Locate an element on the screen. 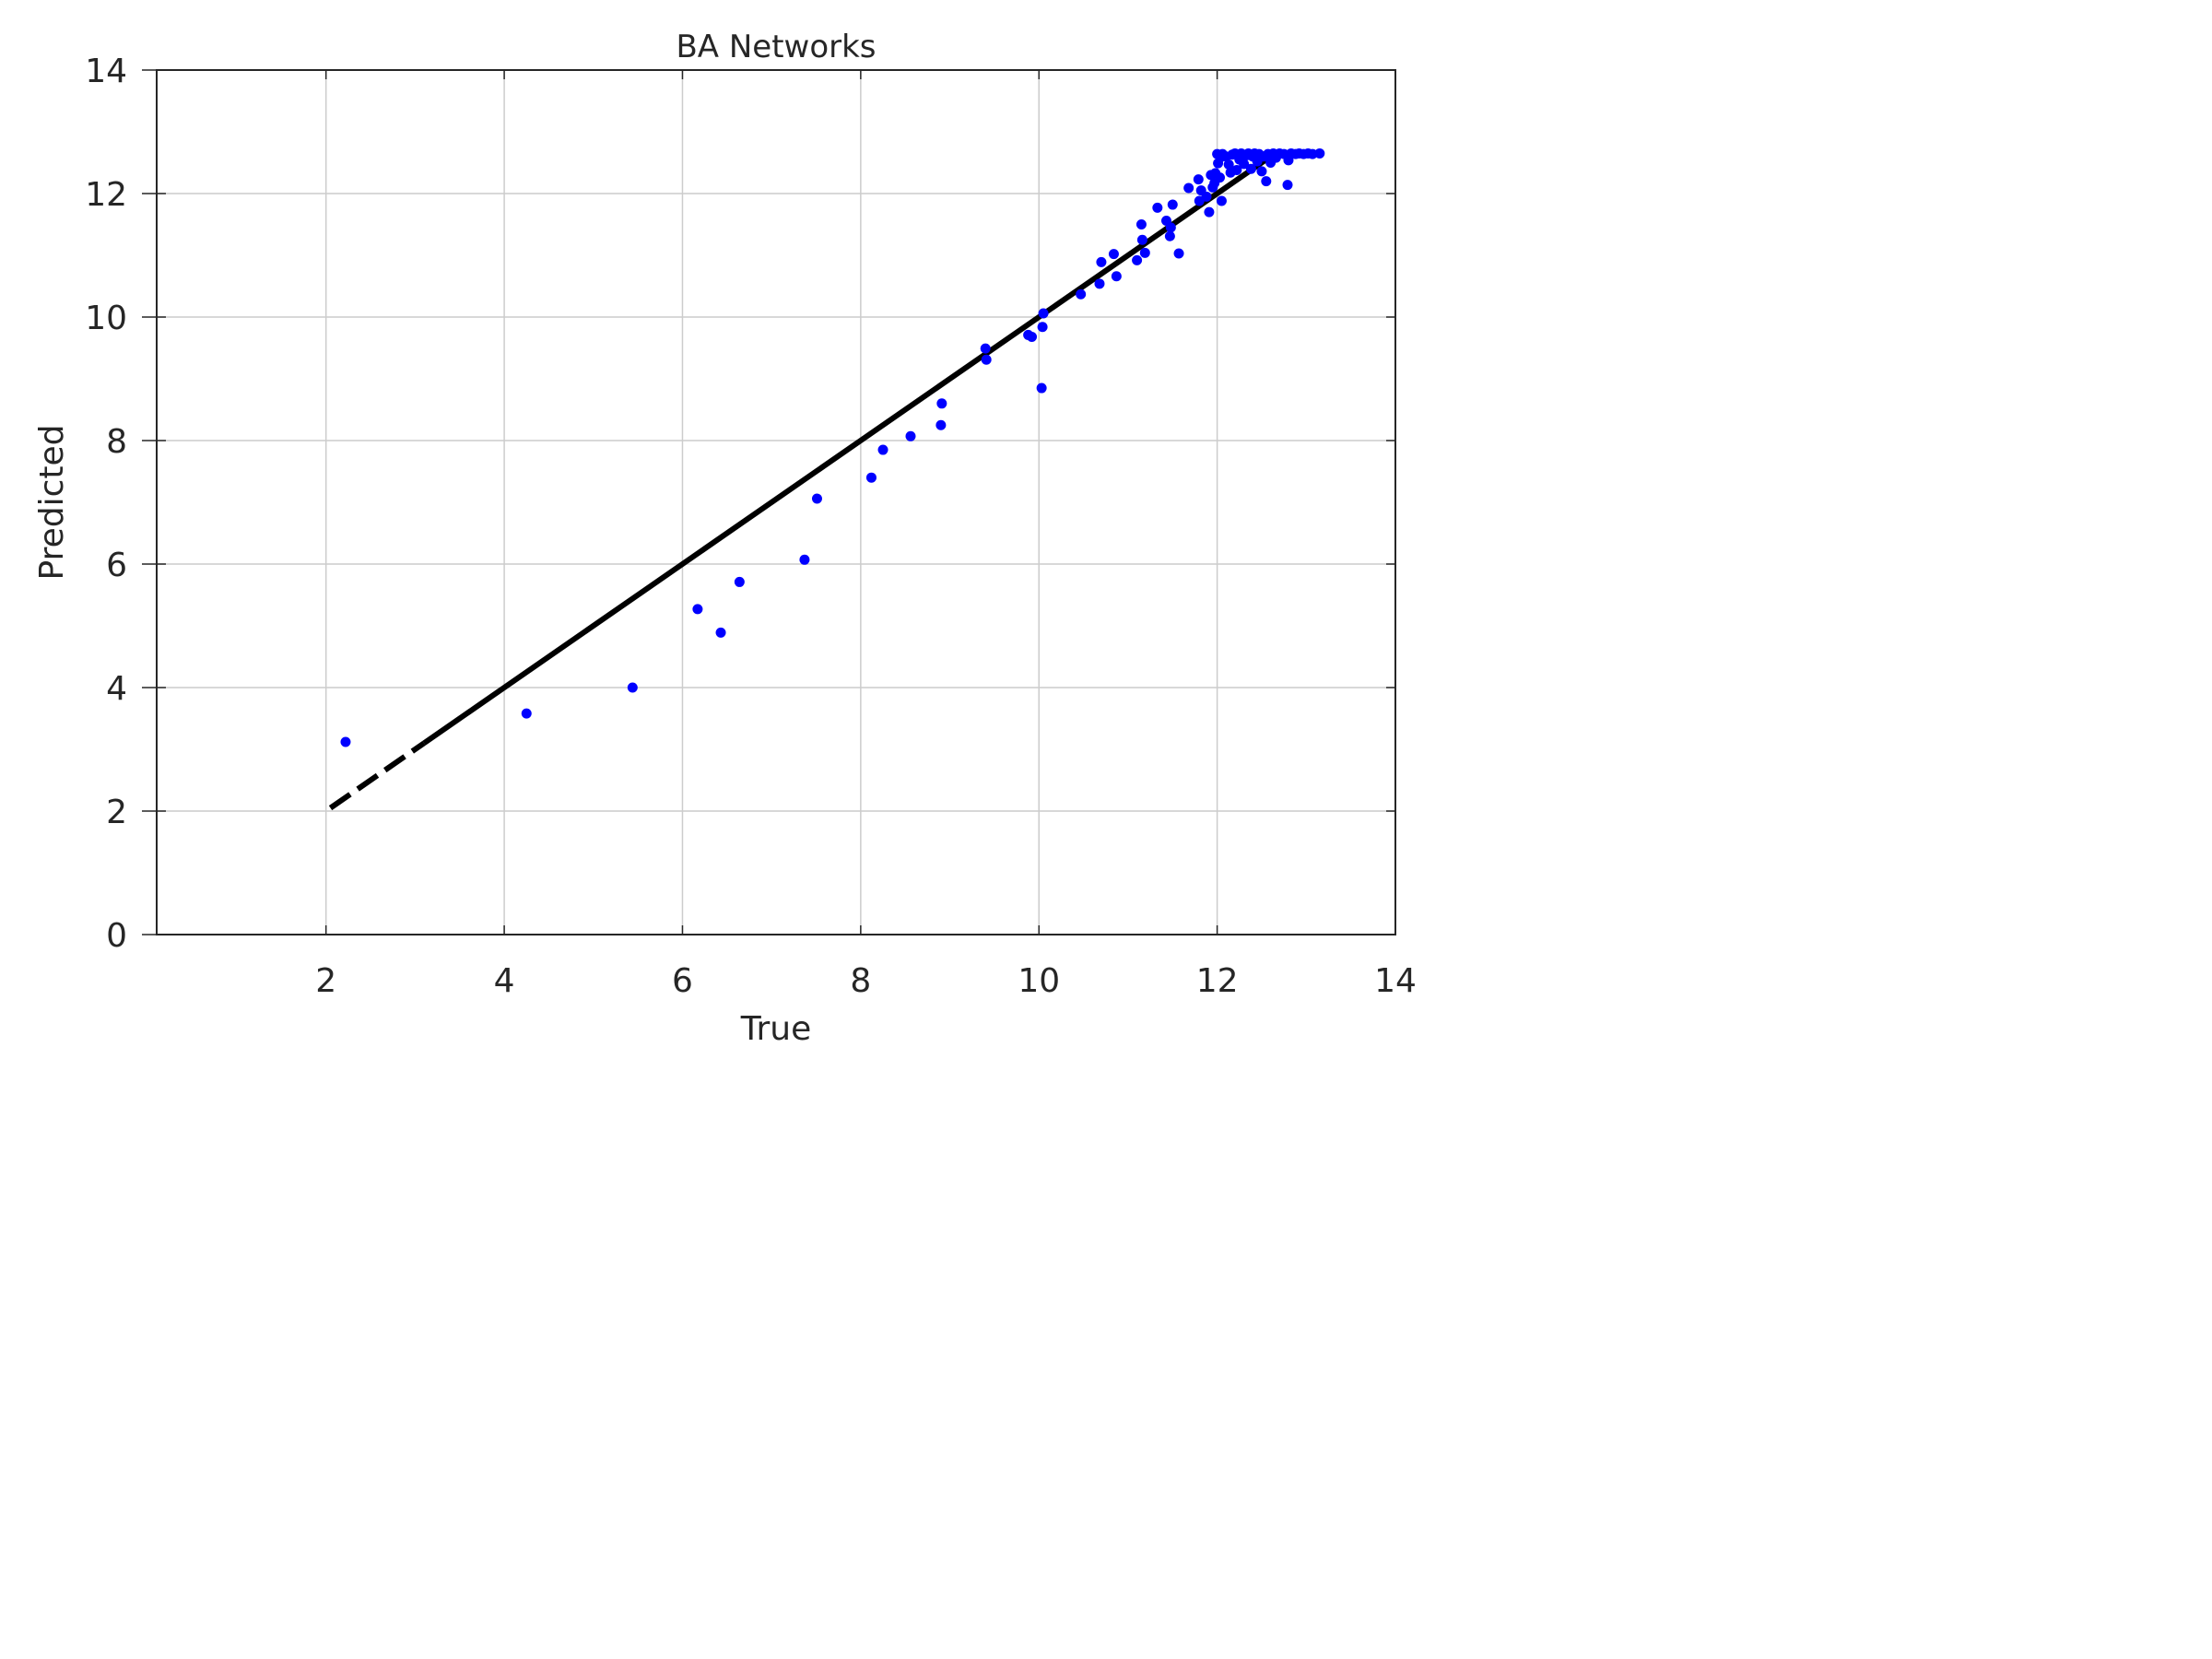 The height and width of the screenshot is (1659, 2212). y-tick-label: 6 is located at coordinates (116, 565).